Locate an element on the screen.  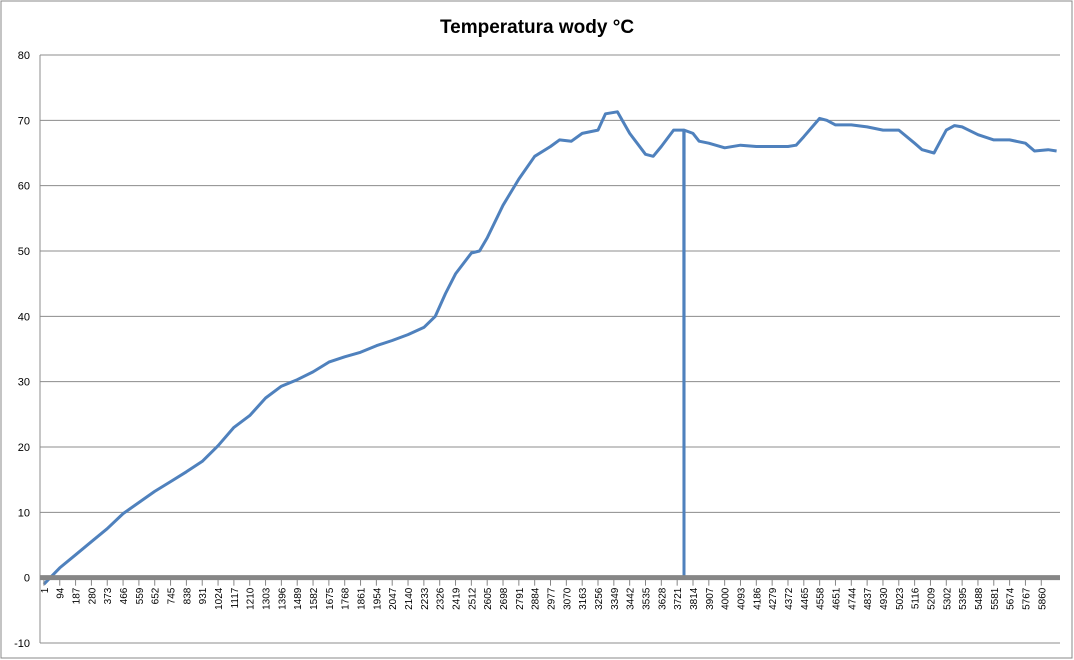
x-tick-label: 3256 is located at coordinates (599, 598).